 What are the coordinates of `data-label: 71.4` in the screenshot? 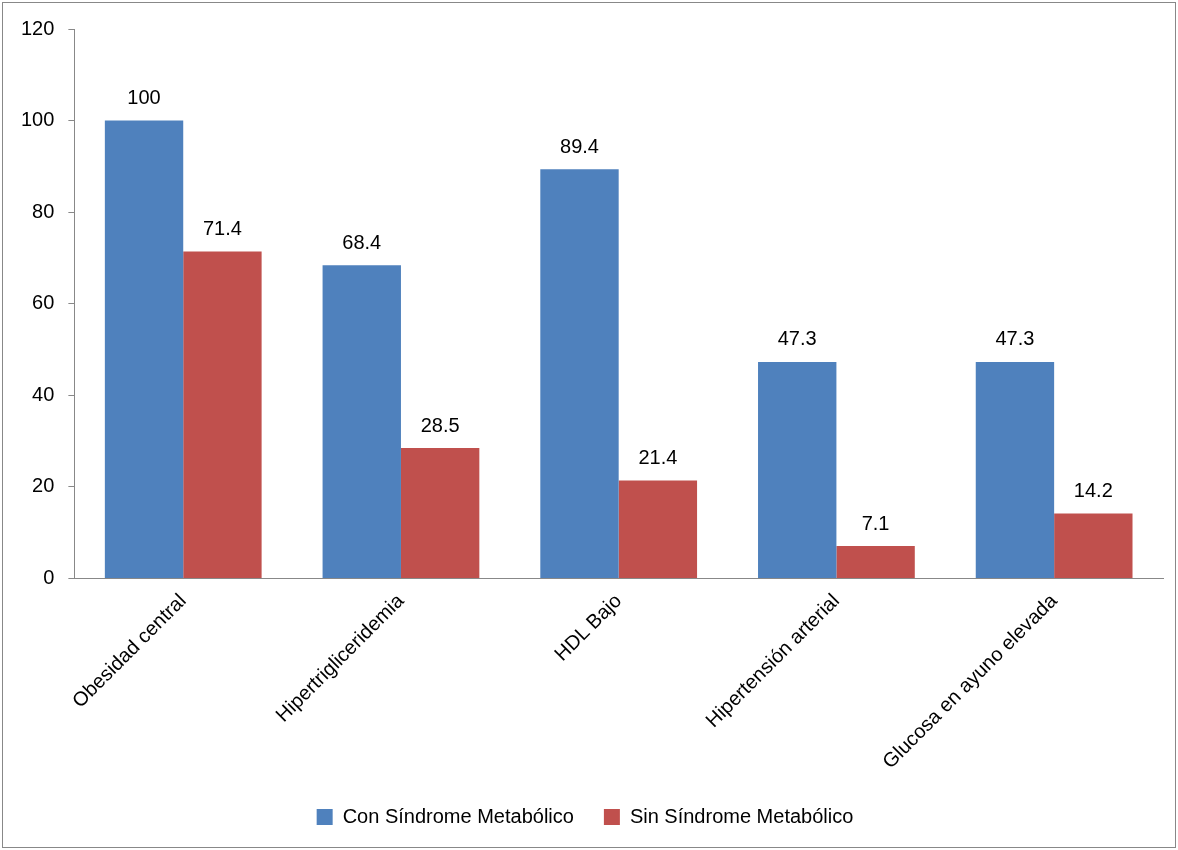 It's located at (222, 228).